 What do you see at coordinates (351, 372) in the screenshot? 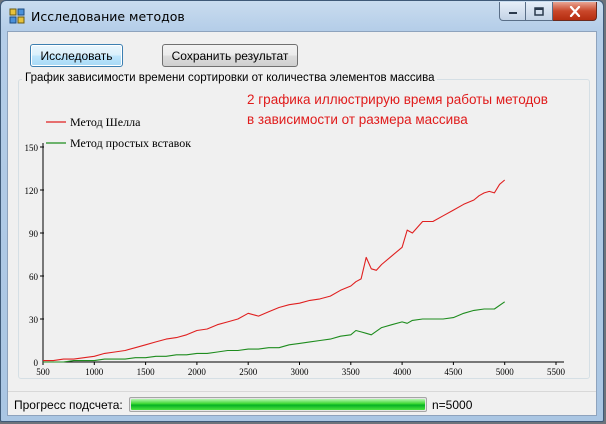
I see `x-tick-label: 3500` at bounding box center [351, 372].